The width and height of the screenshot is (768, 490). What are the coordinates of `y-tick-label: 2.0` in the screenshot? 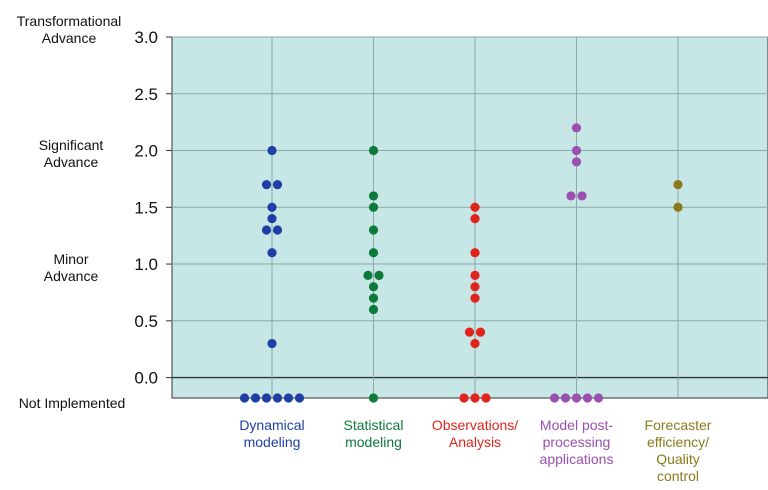 It's located at (146, 151).